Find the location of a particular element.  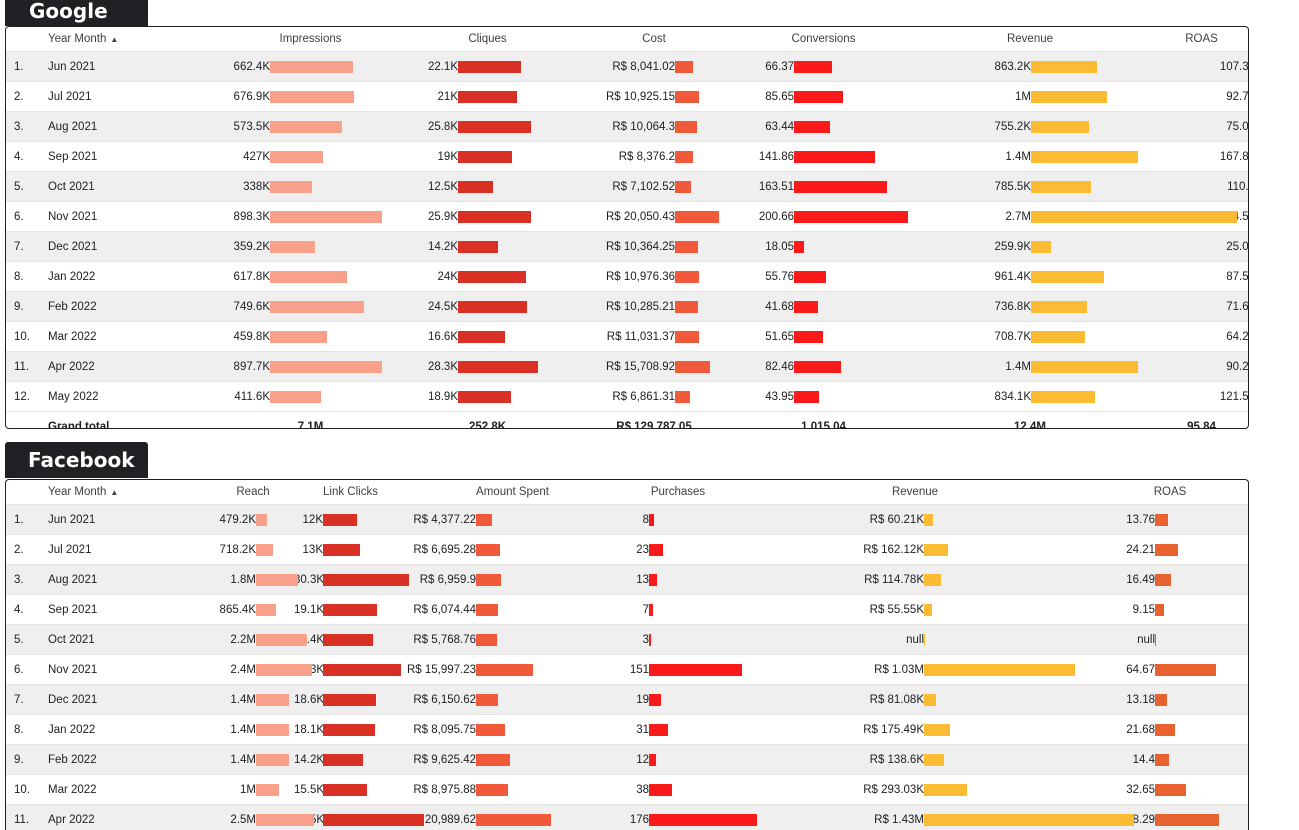

header-label: Amount Spent is located at coordinates (512, 492).